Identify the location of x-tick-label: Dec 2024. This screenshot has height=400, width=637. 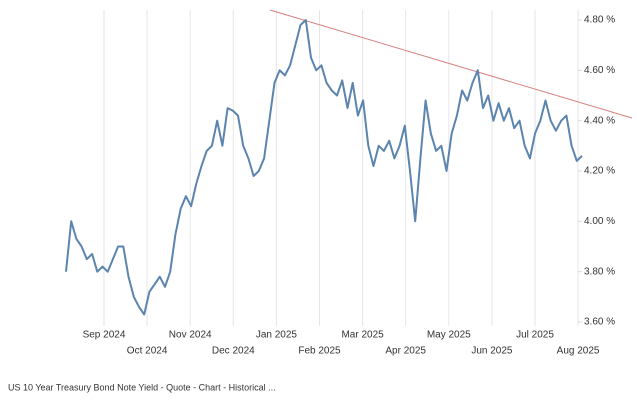
(233, 351).